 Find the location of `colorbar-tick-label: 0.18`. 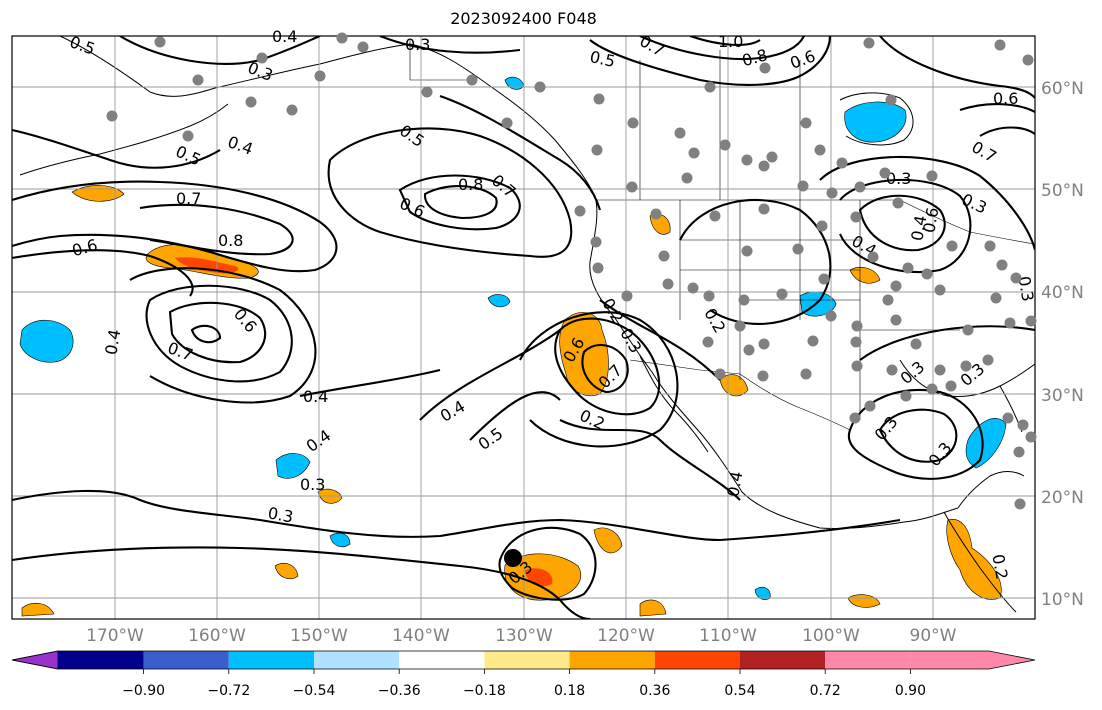

colorbar-tick-label: 0.18 is located at coordinates (569, 691).